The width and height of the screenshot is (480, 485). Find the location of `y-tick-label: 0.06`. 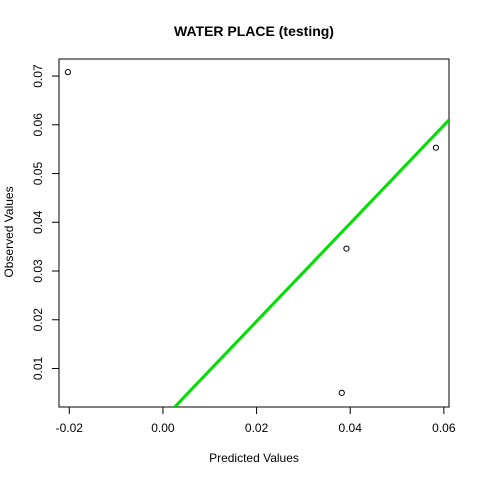

y-tick-label: 0.06 is located at coordinates (38, 125).